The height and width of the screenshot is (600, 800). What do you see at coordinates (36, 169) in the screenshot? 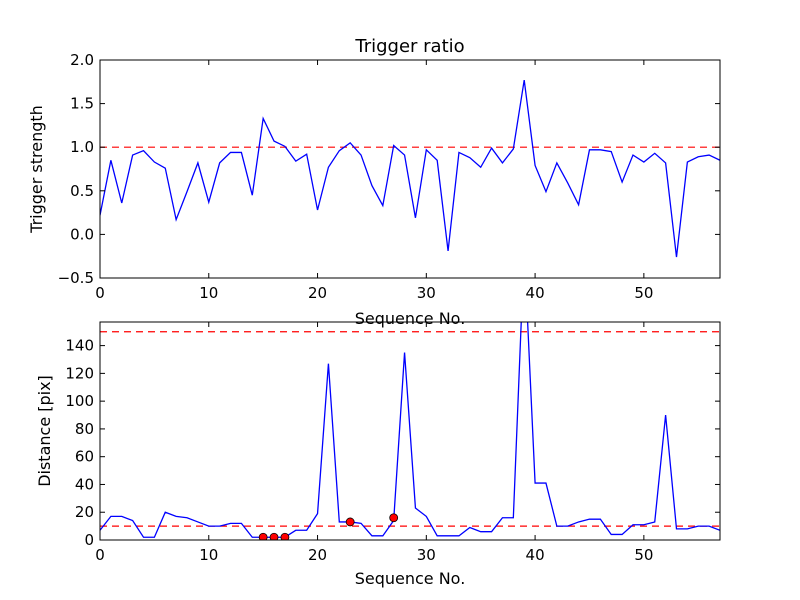
I see `y-axis-label: Trigger strength` at bounding box center [36, 169].